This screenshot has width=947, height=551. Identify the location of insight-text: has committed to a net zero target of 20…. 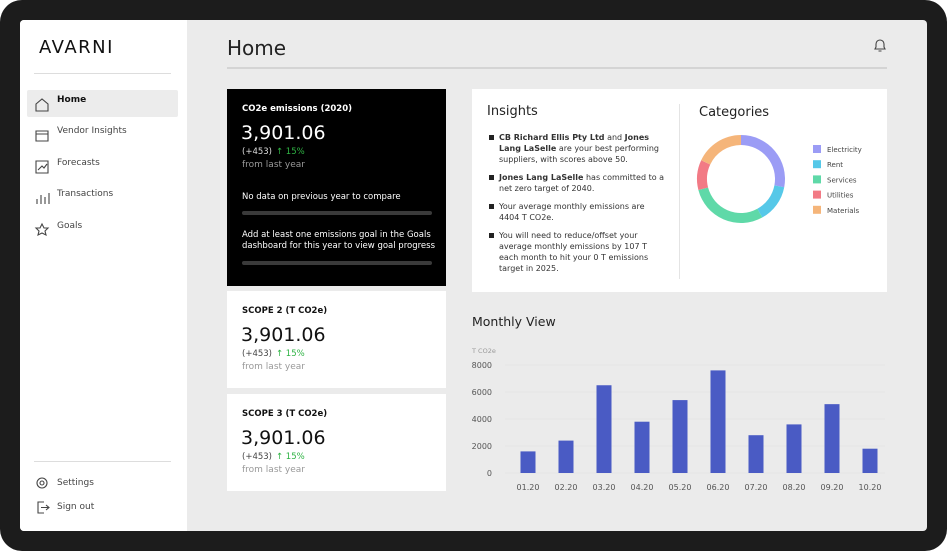
(582, 183).